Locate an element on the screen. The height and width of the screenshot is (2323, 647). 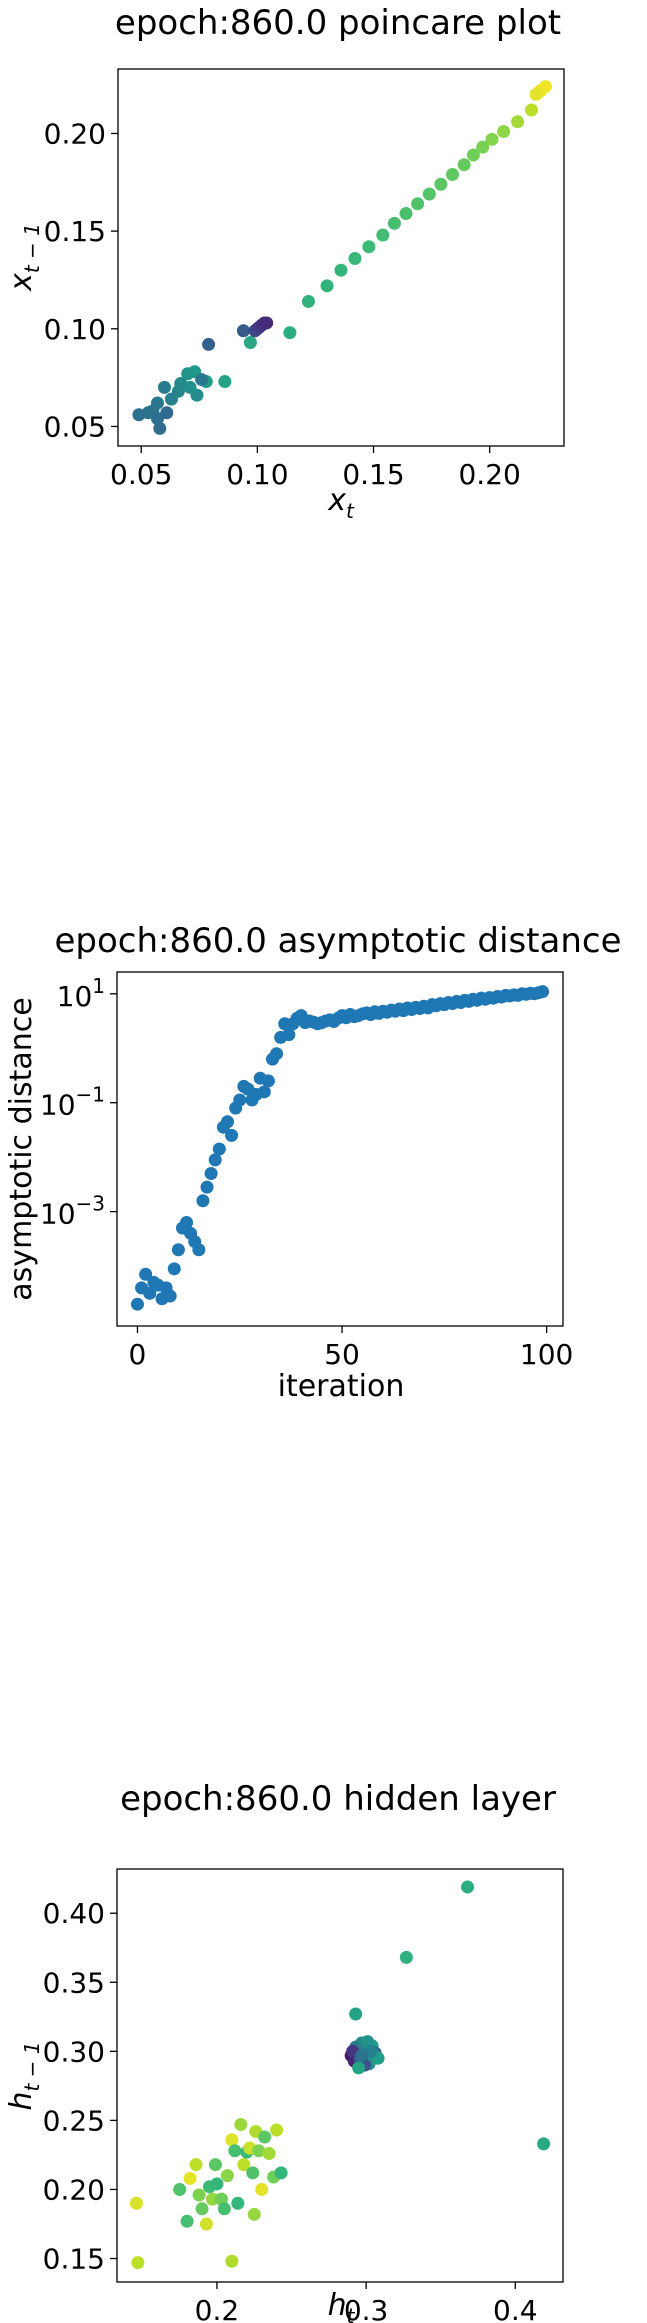
x-tick-label: 0.05 is located at coordinates (141, 474).